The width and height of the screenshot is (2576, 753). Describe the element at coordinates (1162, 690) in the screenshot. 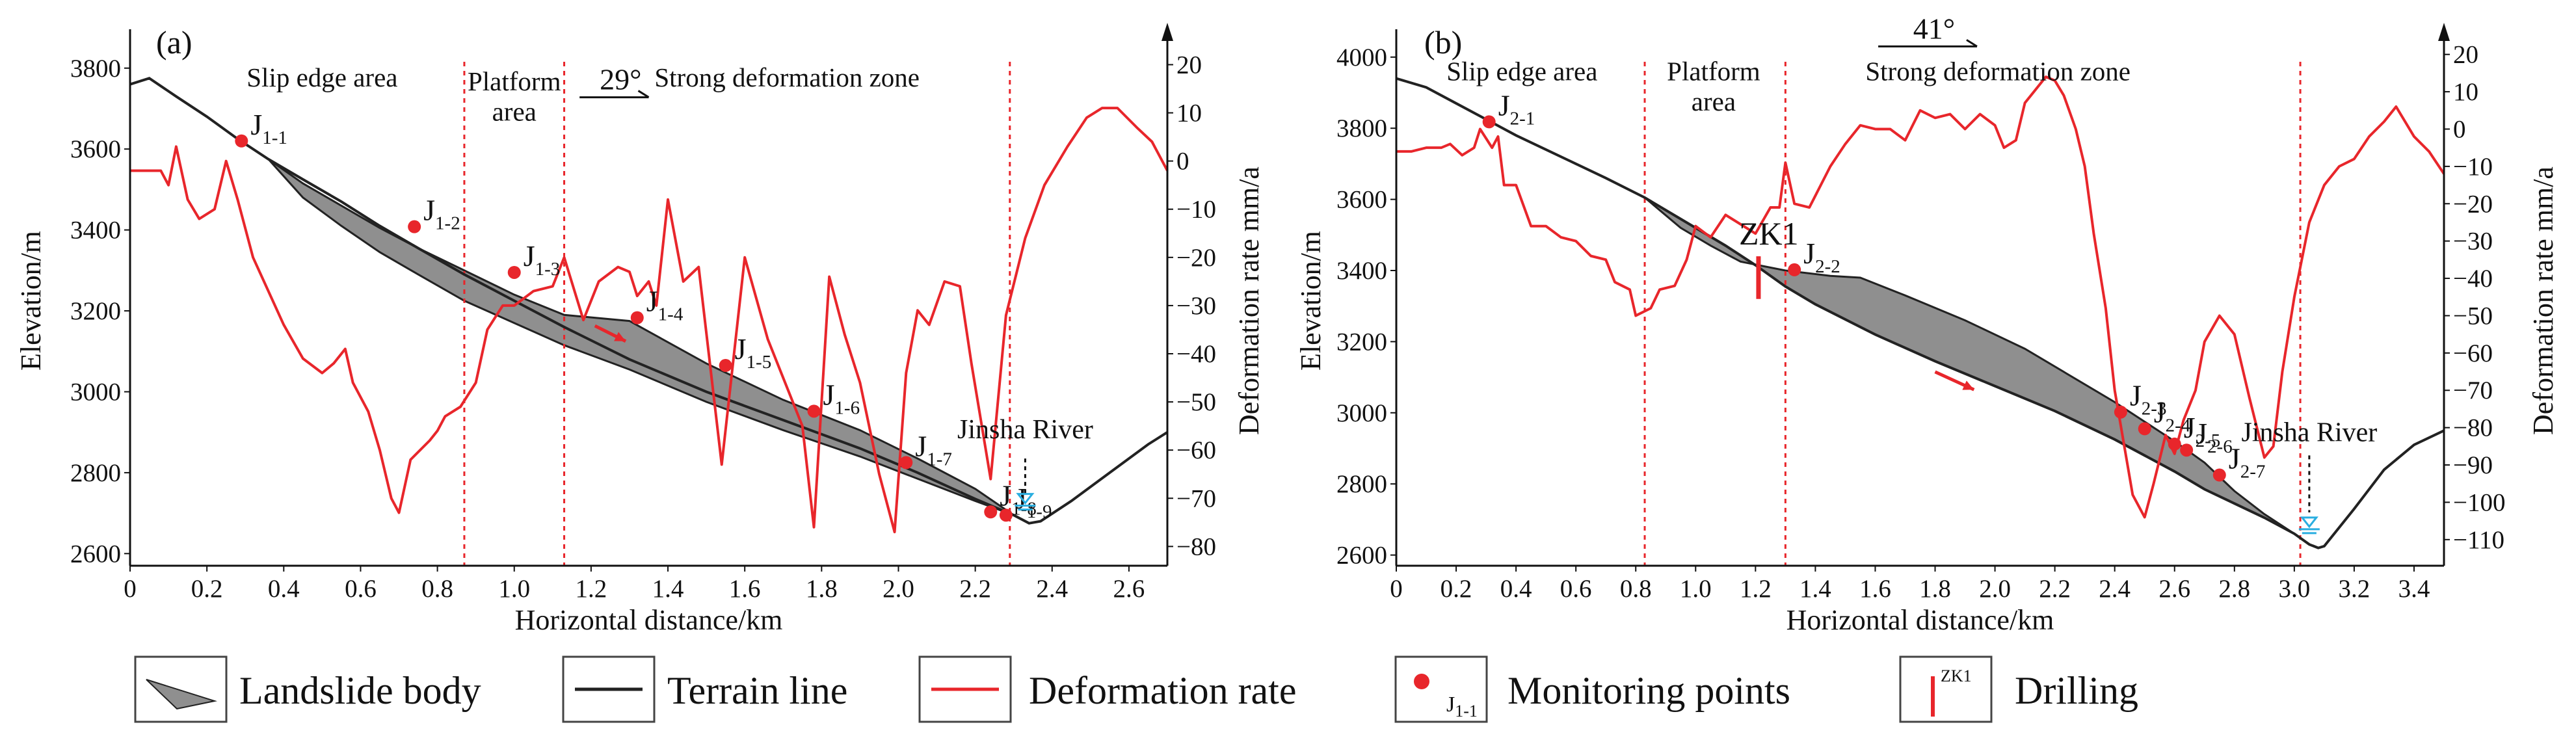

I see `legend-deformation-label: Deformation rate` at that location.